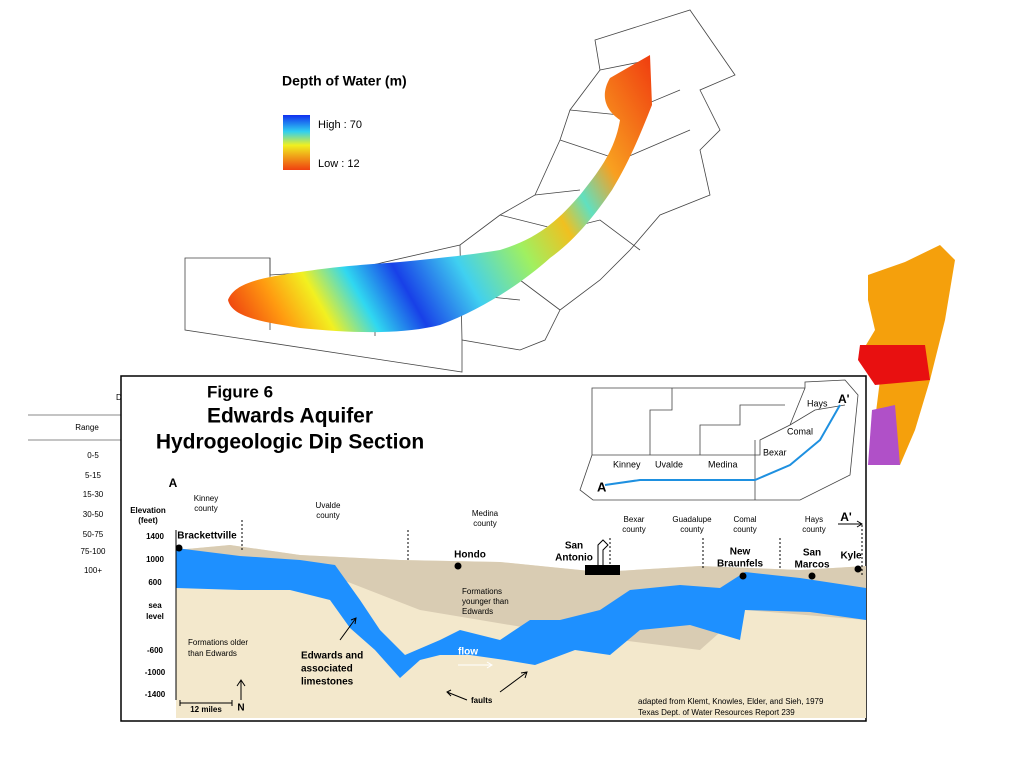 Image resolution: width=1024 pixels, height=768 pixels. Describe the element at coordinates (482, 700) in the screenshot. I see `faults-label: faults` at that location.